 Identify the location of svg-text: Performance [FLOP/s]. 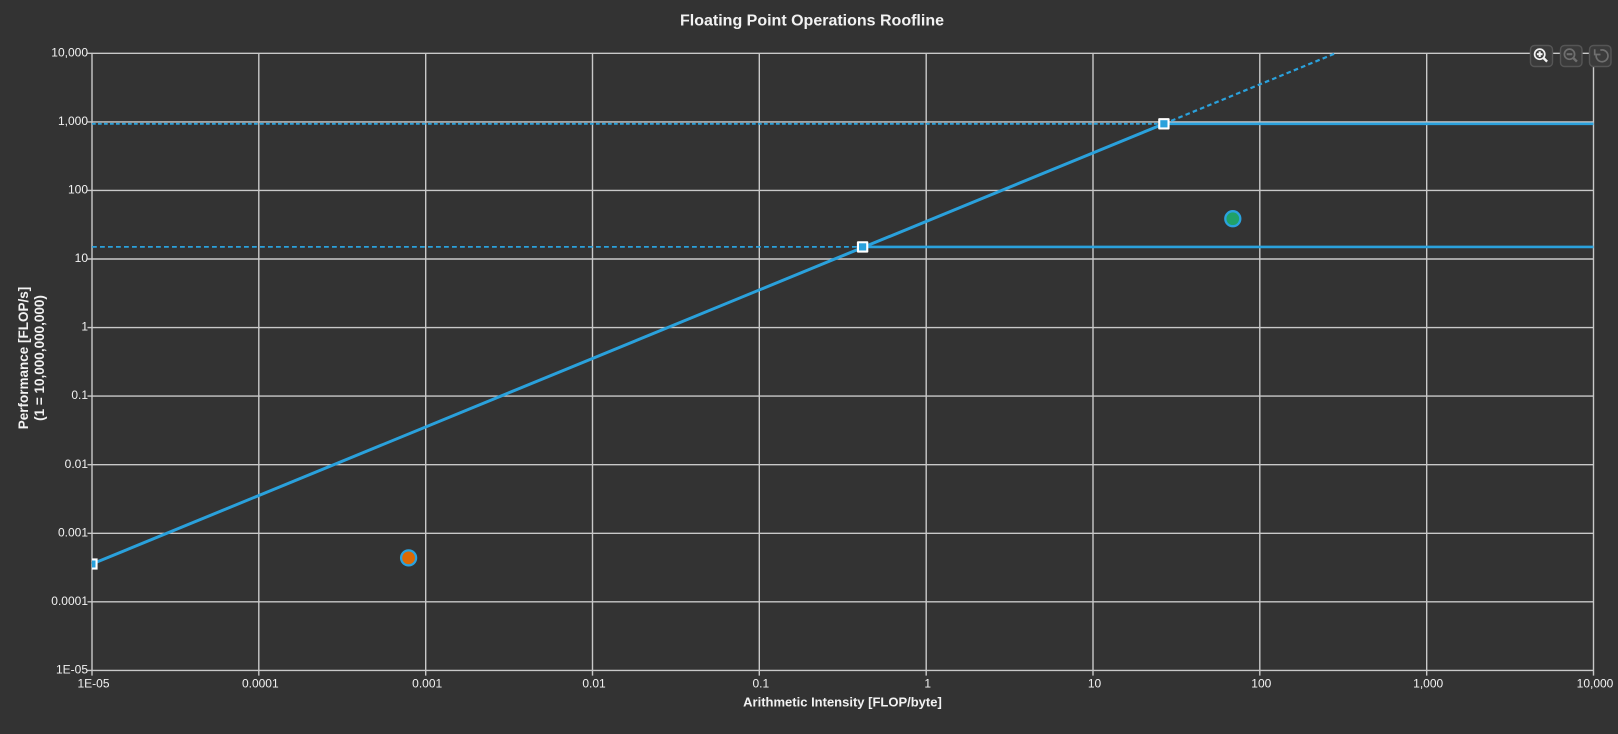
(23, 358).